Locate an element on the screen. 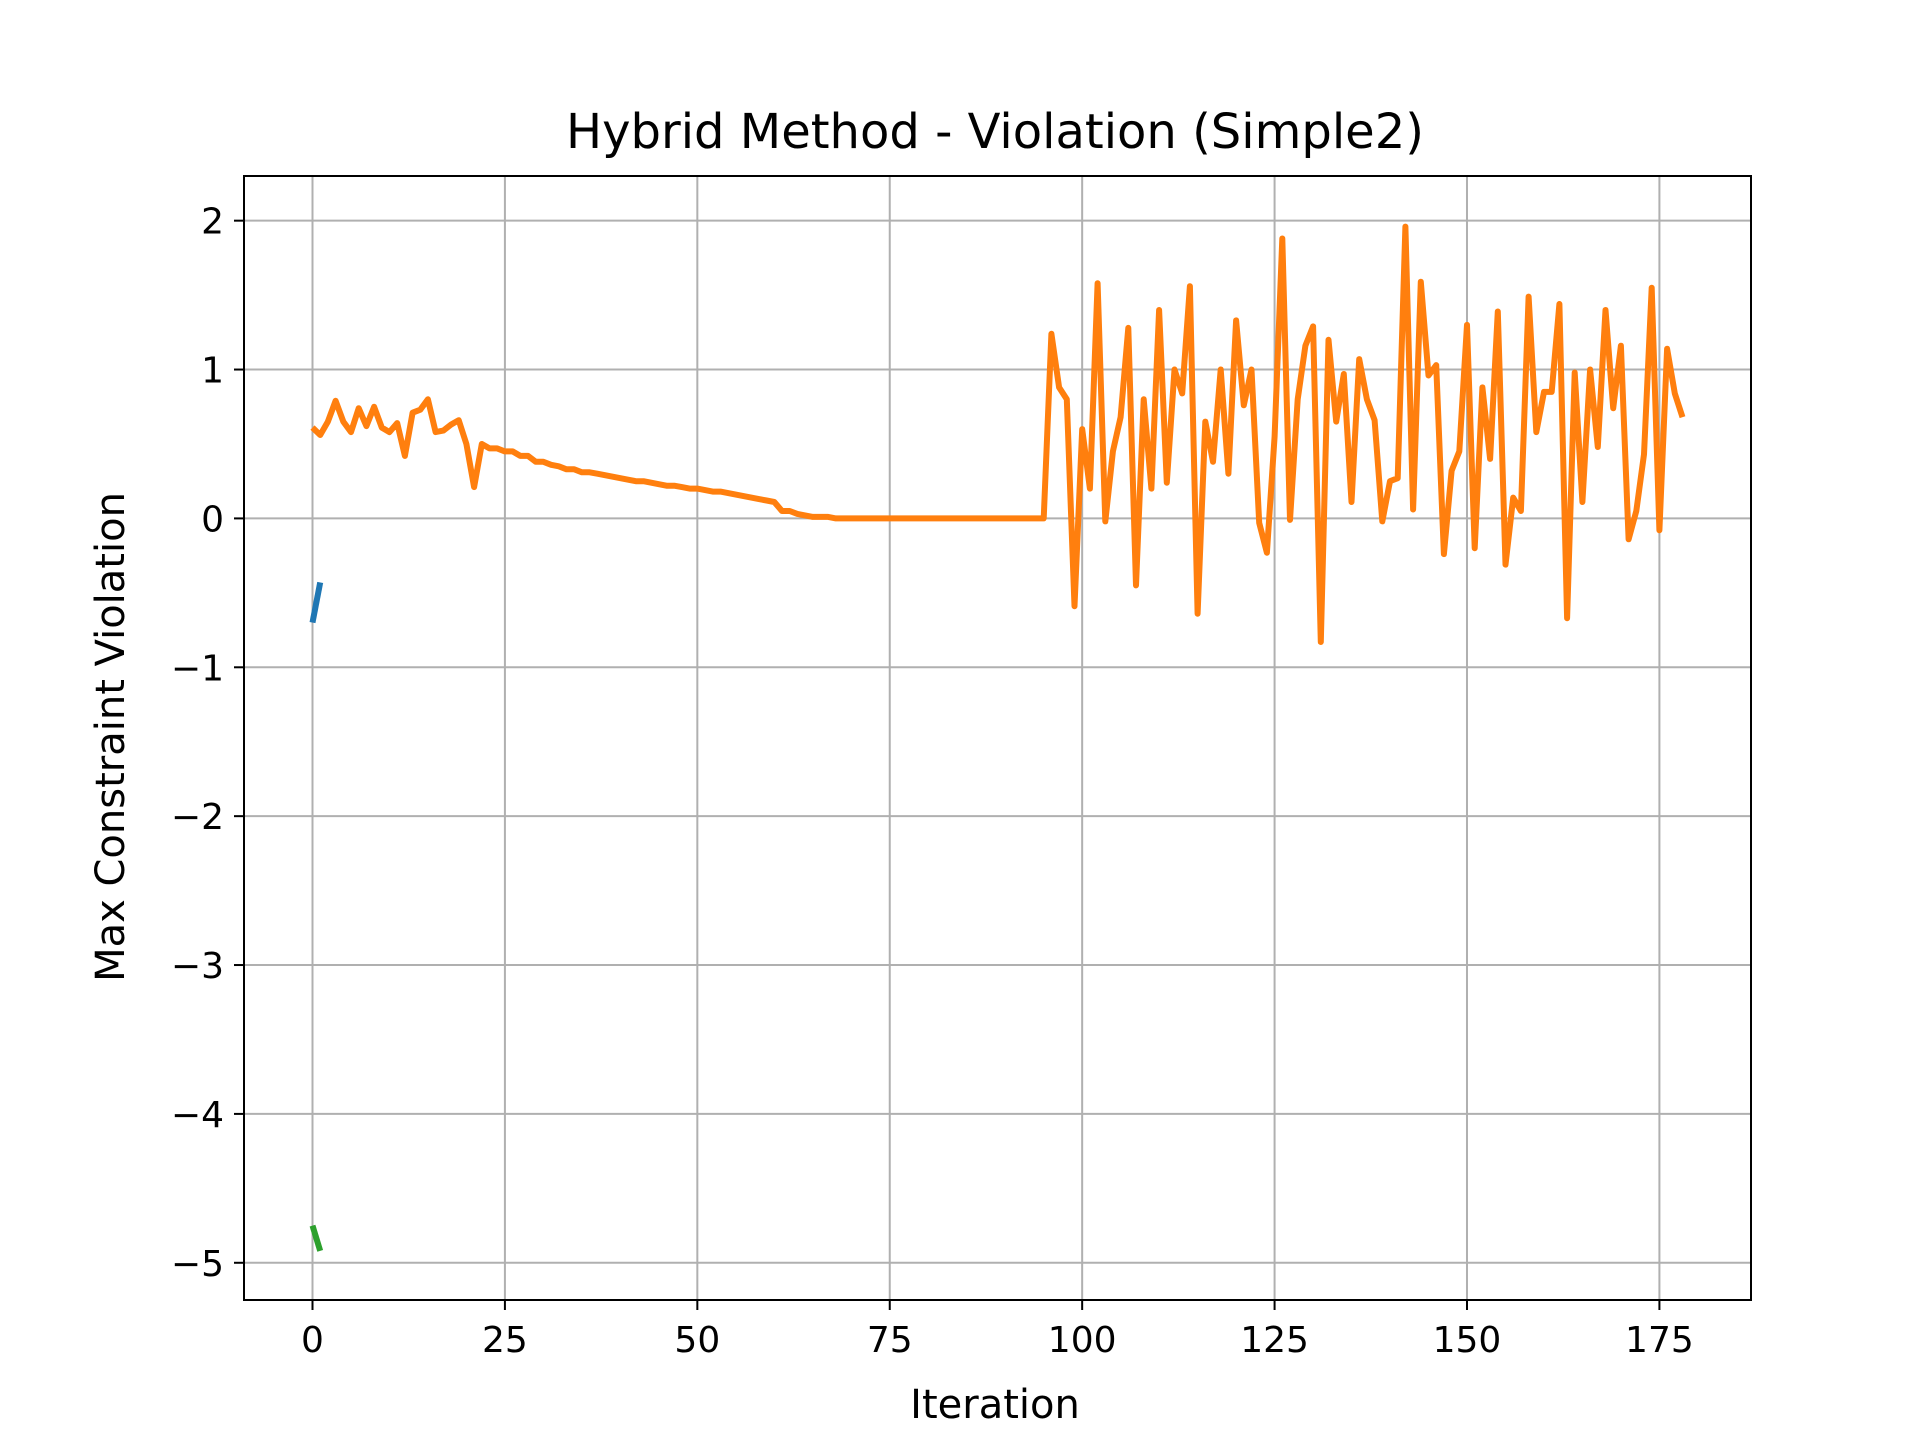 This screenshot has height=1440, width=1920. y-axis-label: Max Constraint Violation is located at coordinates (111, 737).